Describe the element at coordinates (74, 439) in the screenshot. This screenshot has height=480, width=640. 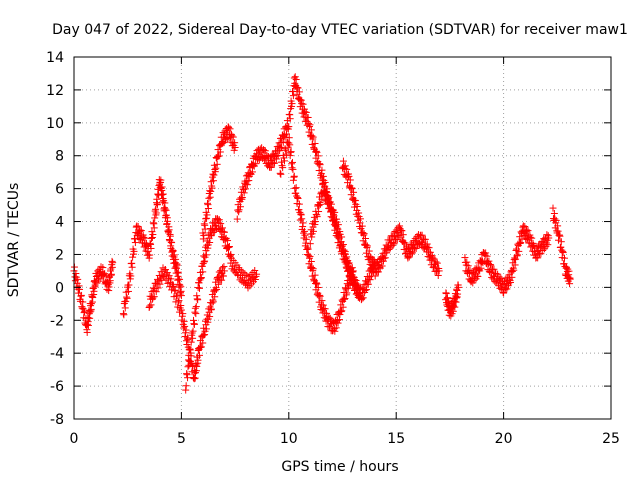
I see `x-tick-label: 0` at that location.